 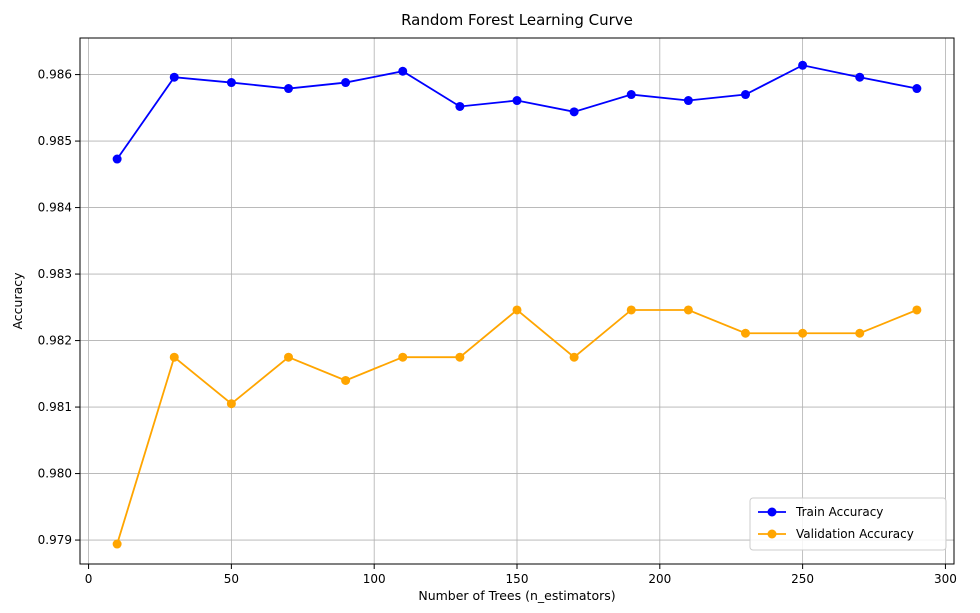 What do you see at coordinates (772, 512) in the screenshot?
I see `train-legend-marker` at bounding box center [772, 512].